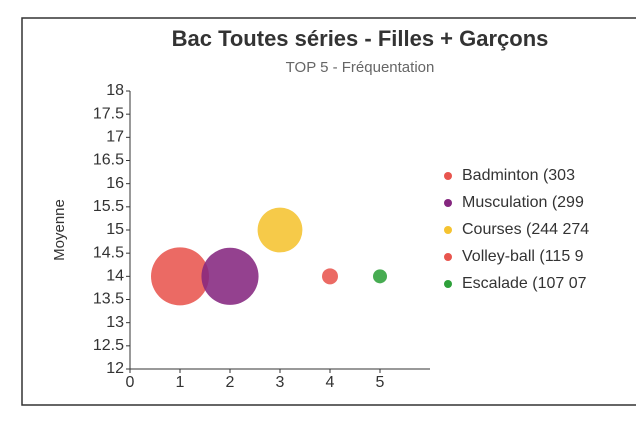 The height and width of the screenshot is (439, 636). I want to click on y-tick-label: 13.5, so click(108, 299).